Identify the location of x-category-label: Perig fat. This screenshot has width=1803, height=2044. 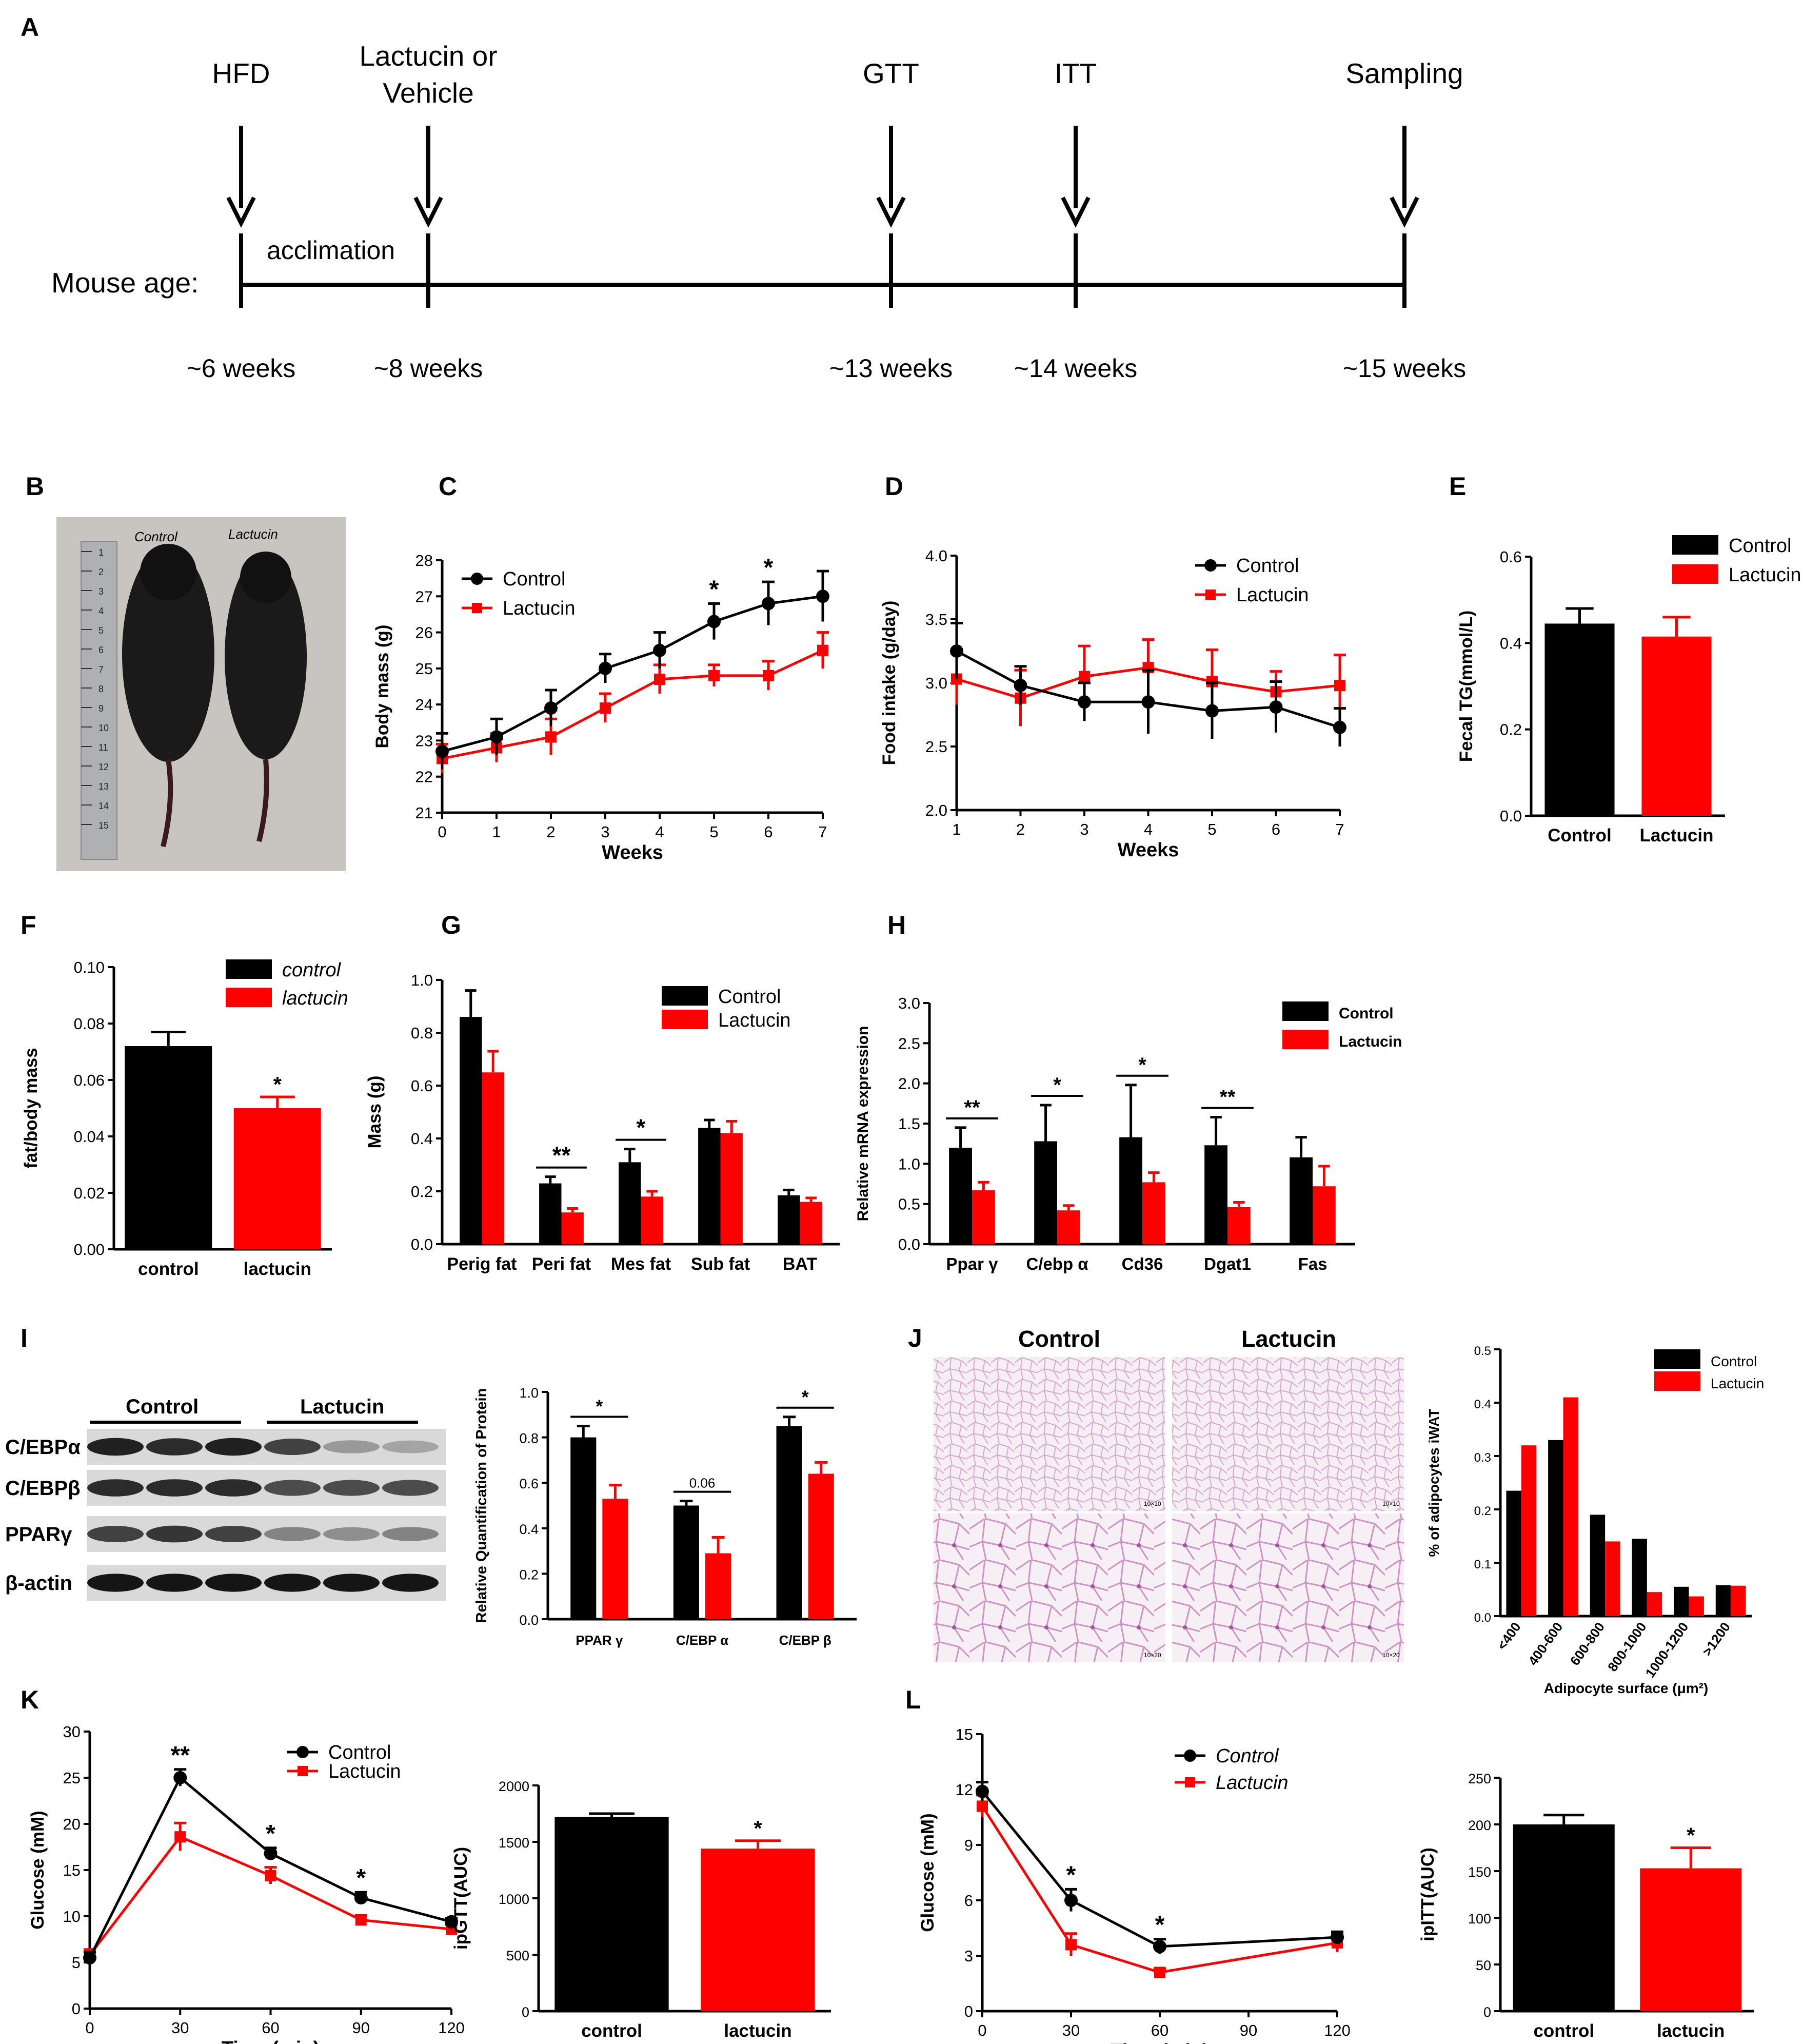
(482, 1264).